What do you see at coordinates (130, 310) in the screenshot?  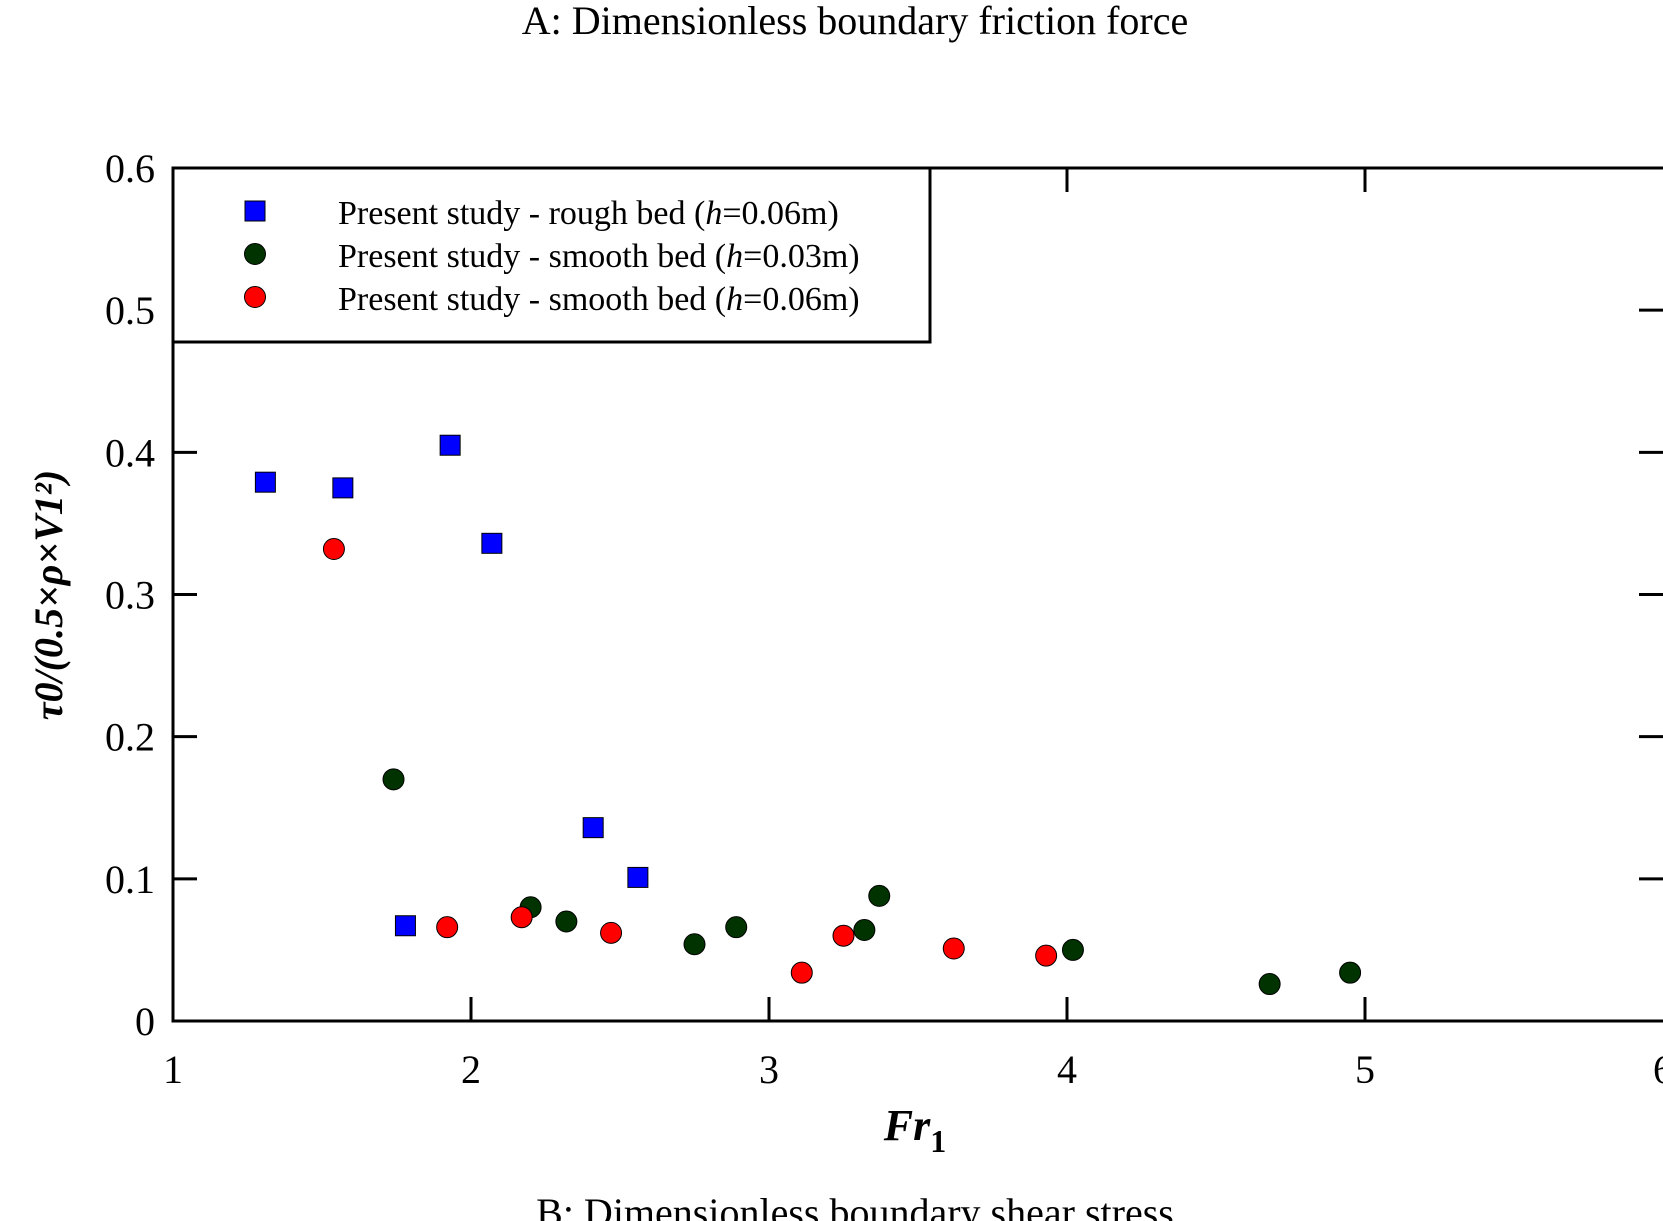 I see `y-tick-label: 0.5` at bounding box center [130, 310].